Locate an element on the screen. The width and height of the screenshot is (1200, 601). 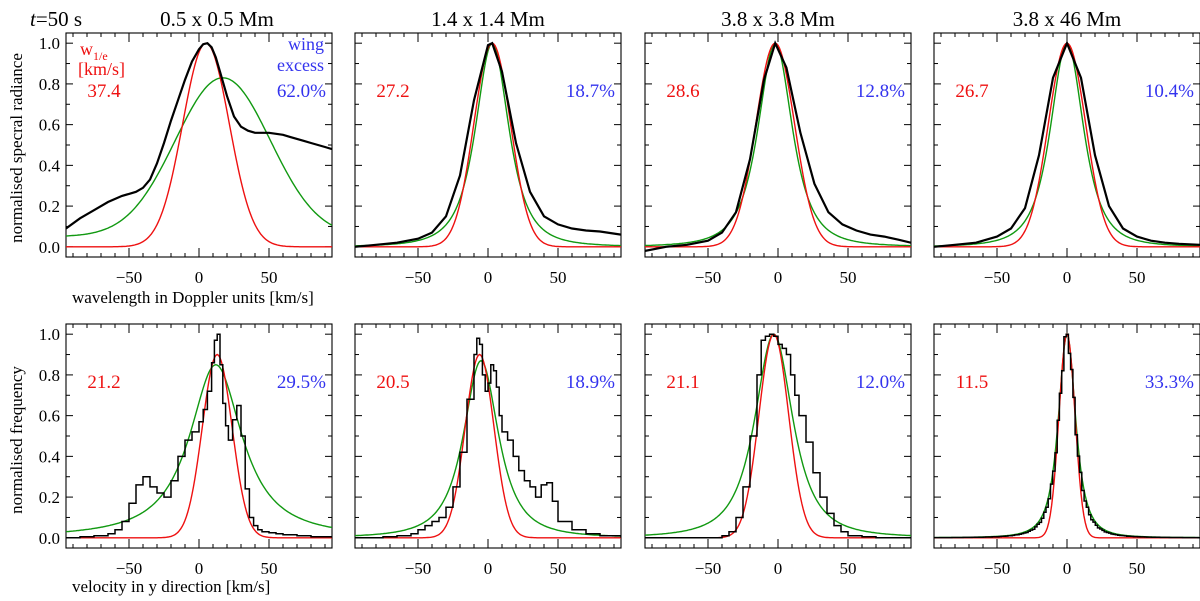
width-value: 11.5 is located at coordinates (972, 382).